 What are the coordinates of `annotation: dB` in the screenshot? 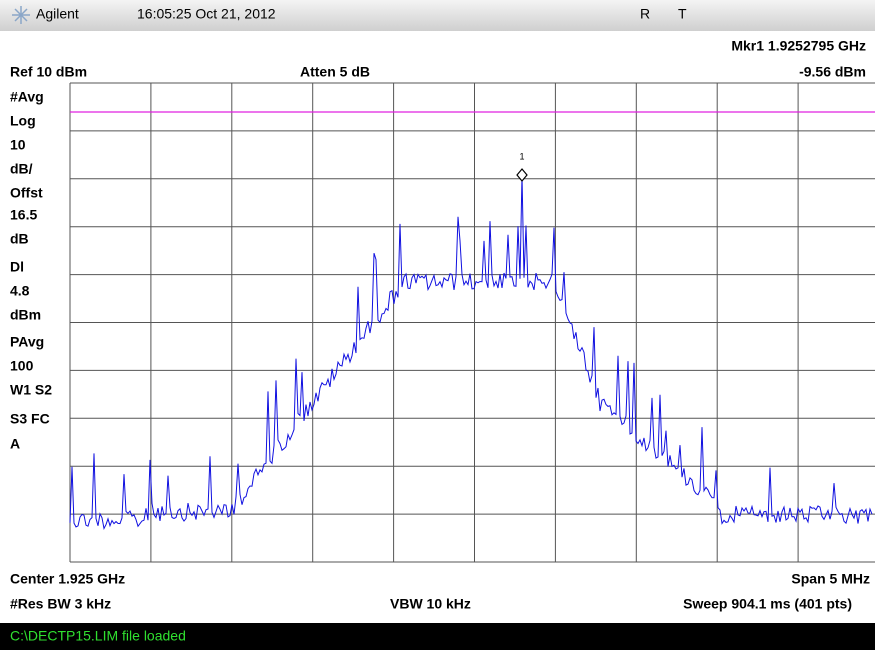 It's located at (19, 239).